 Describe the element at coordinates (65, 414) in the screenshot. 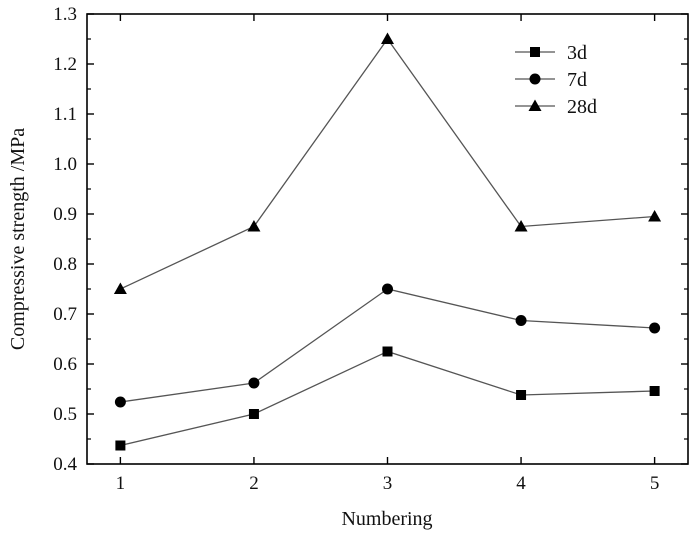

I see `y-tick-label: 0.5` at that location.